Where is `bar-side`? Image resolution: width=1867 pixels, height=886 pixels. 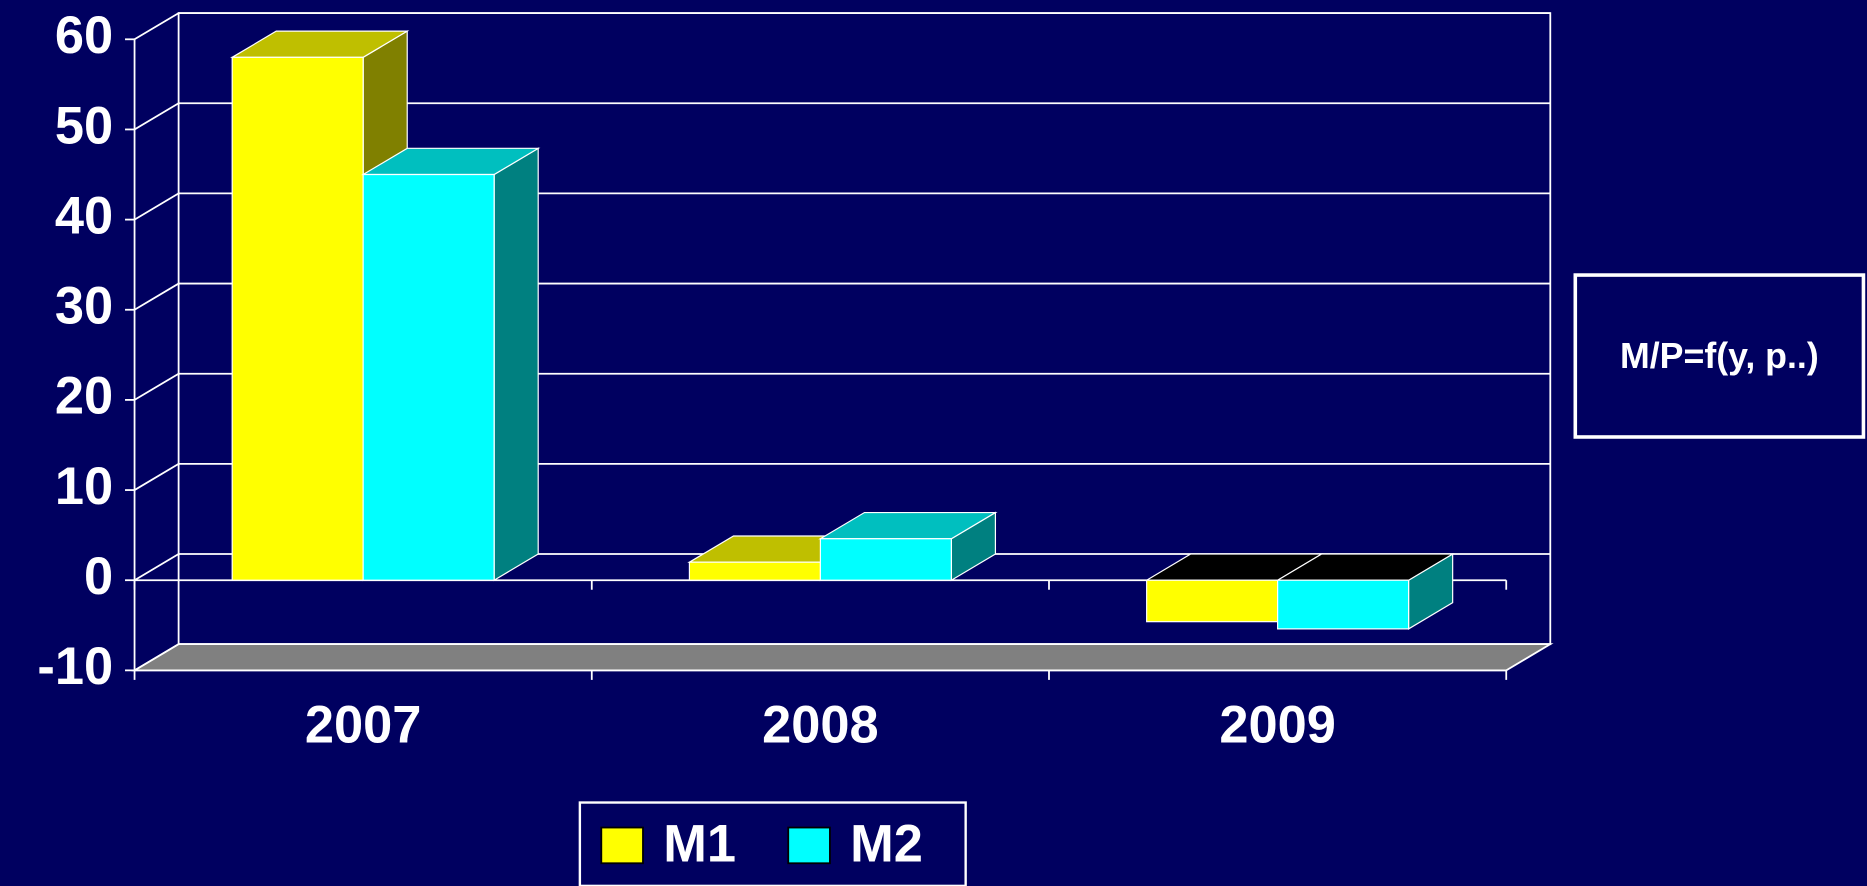 bar-side is located at coordinates (516, 364).